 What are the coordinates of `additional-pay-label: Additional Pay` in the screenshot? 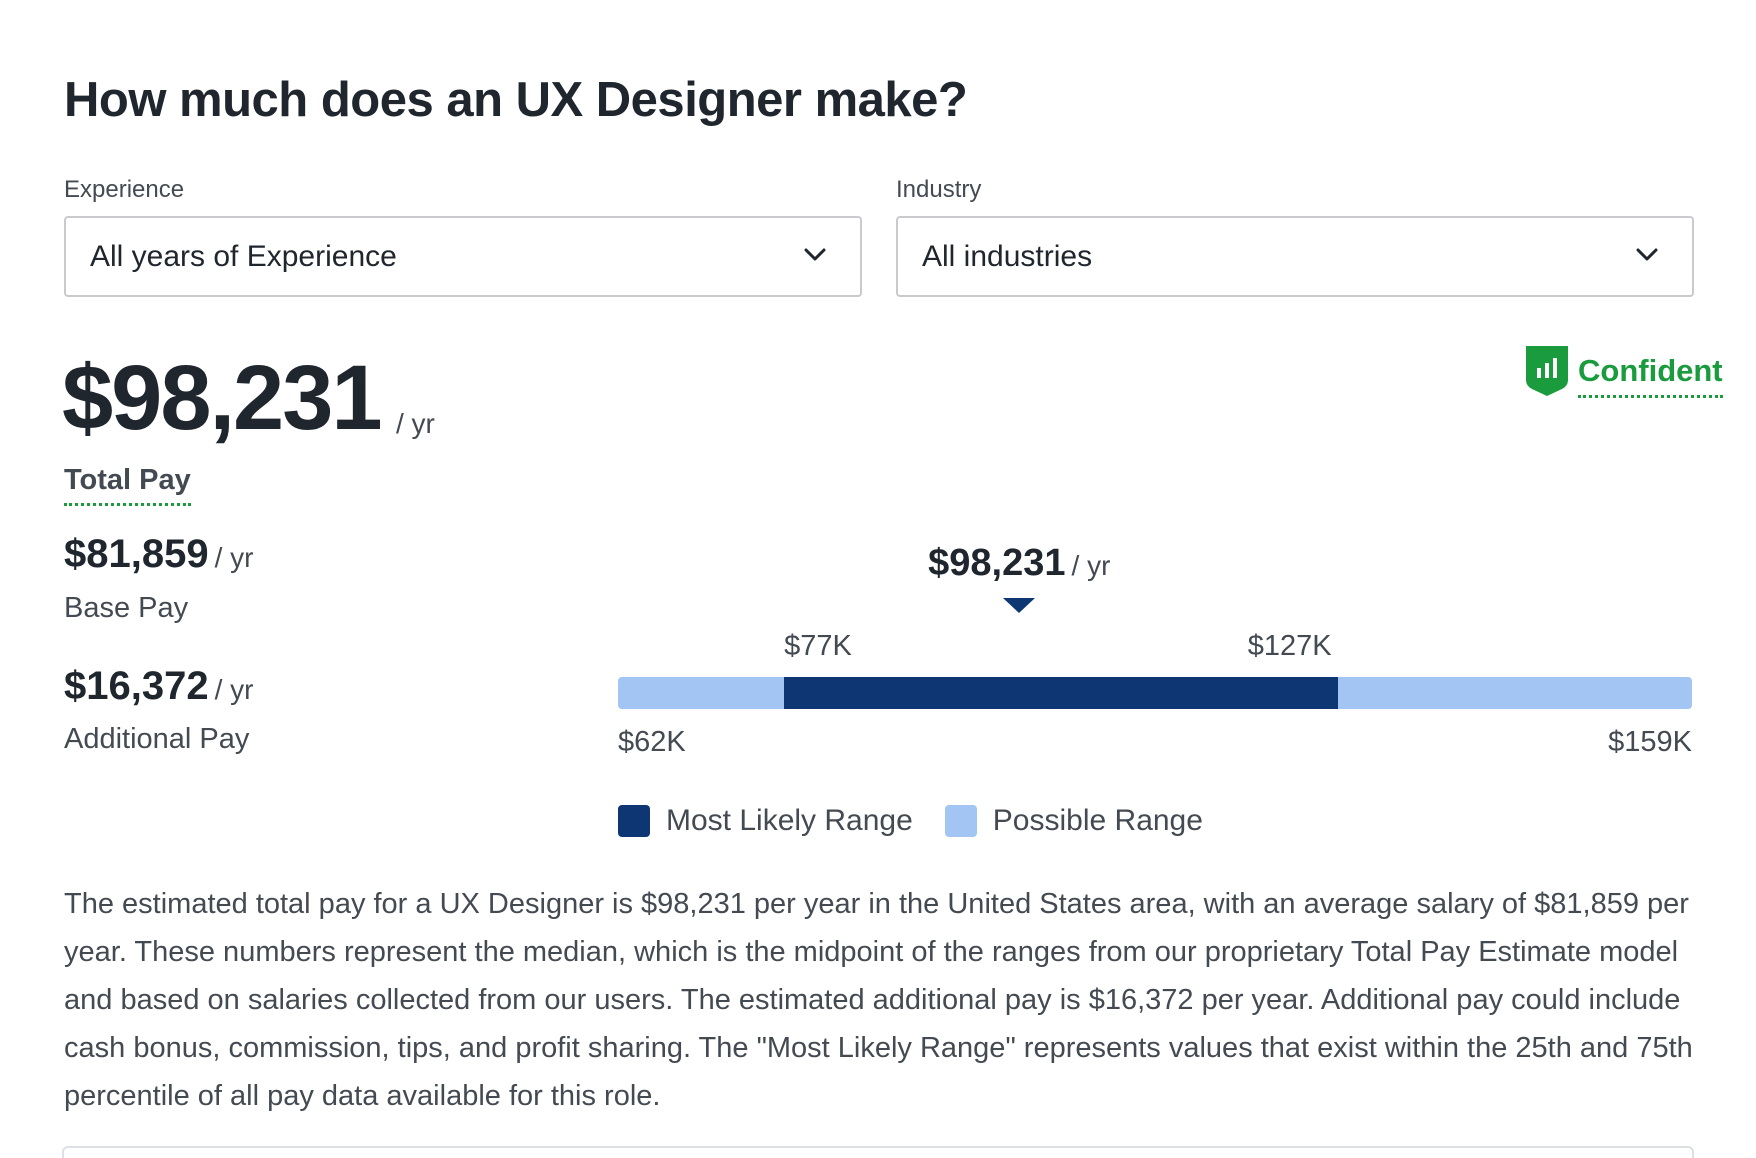 It's located at (157, 739).